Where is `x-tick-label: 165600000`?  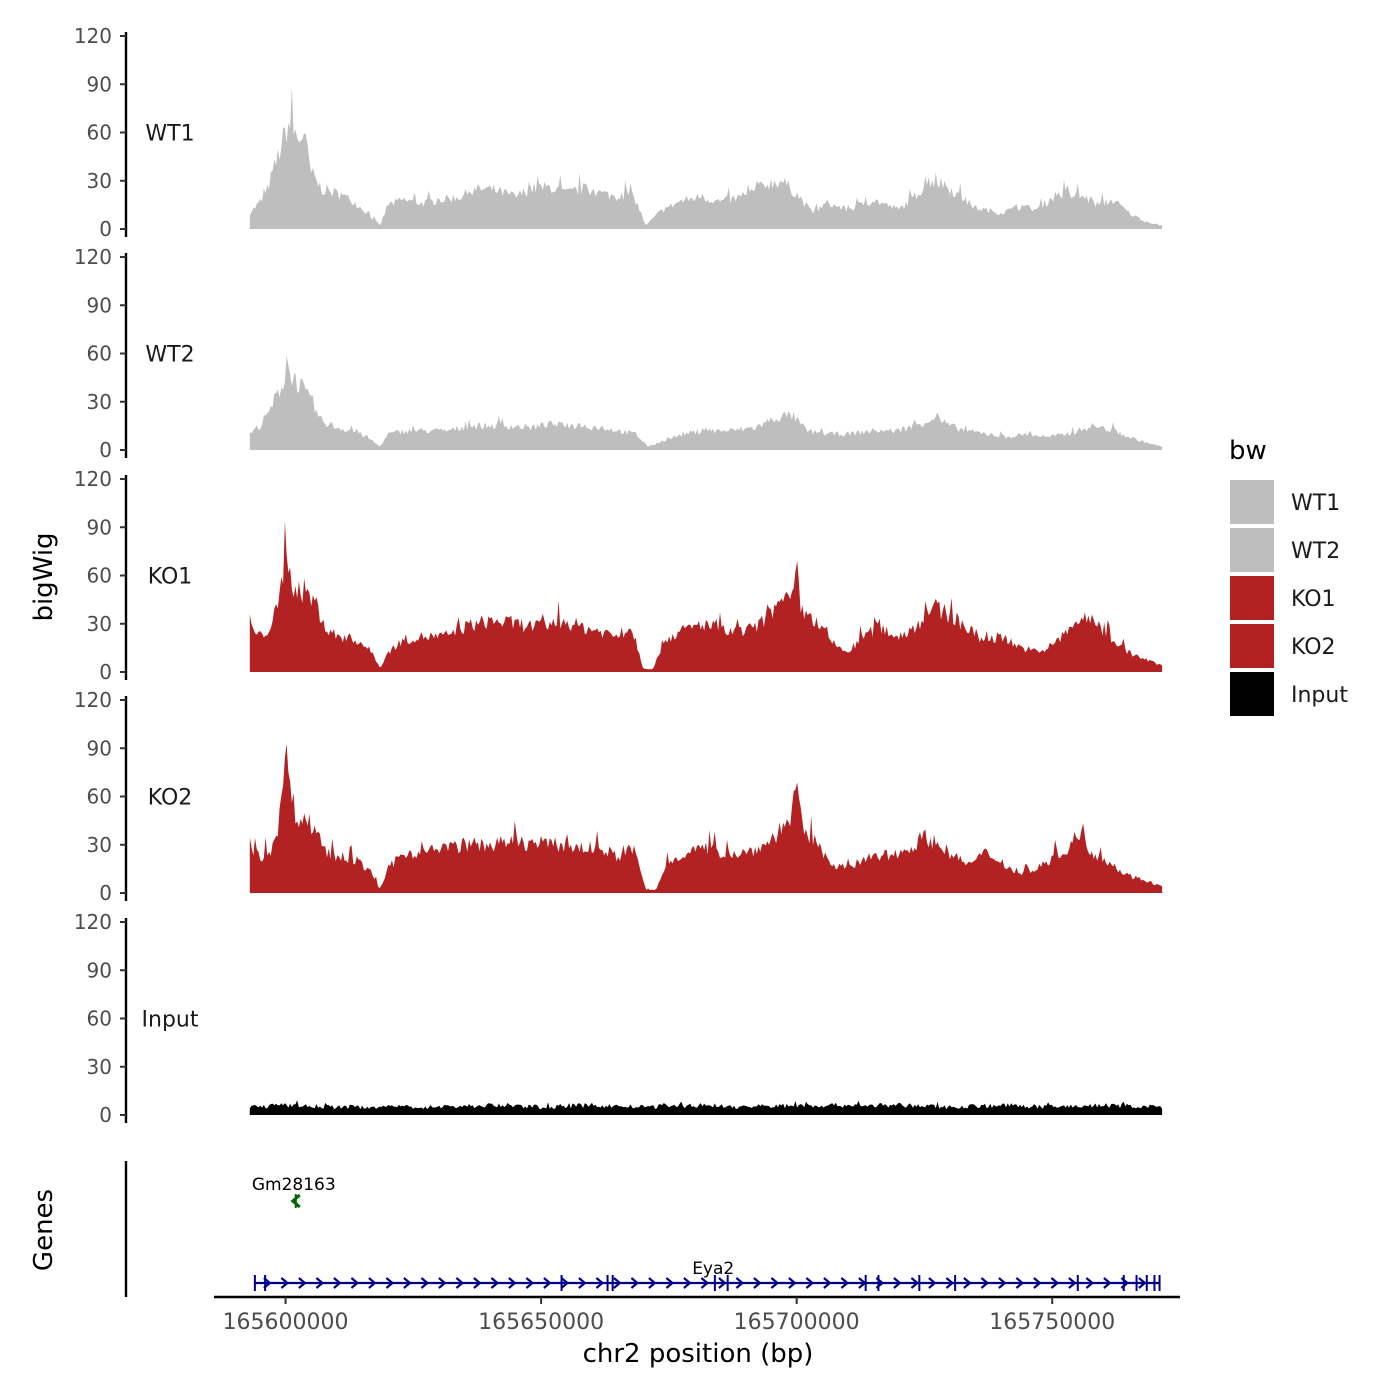
x-tick-label: 165600000 is located at coordinates (286, 1322).